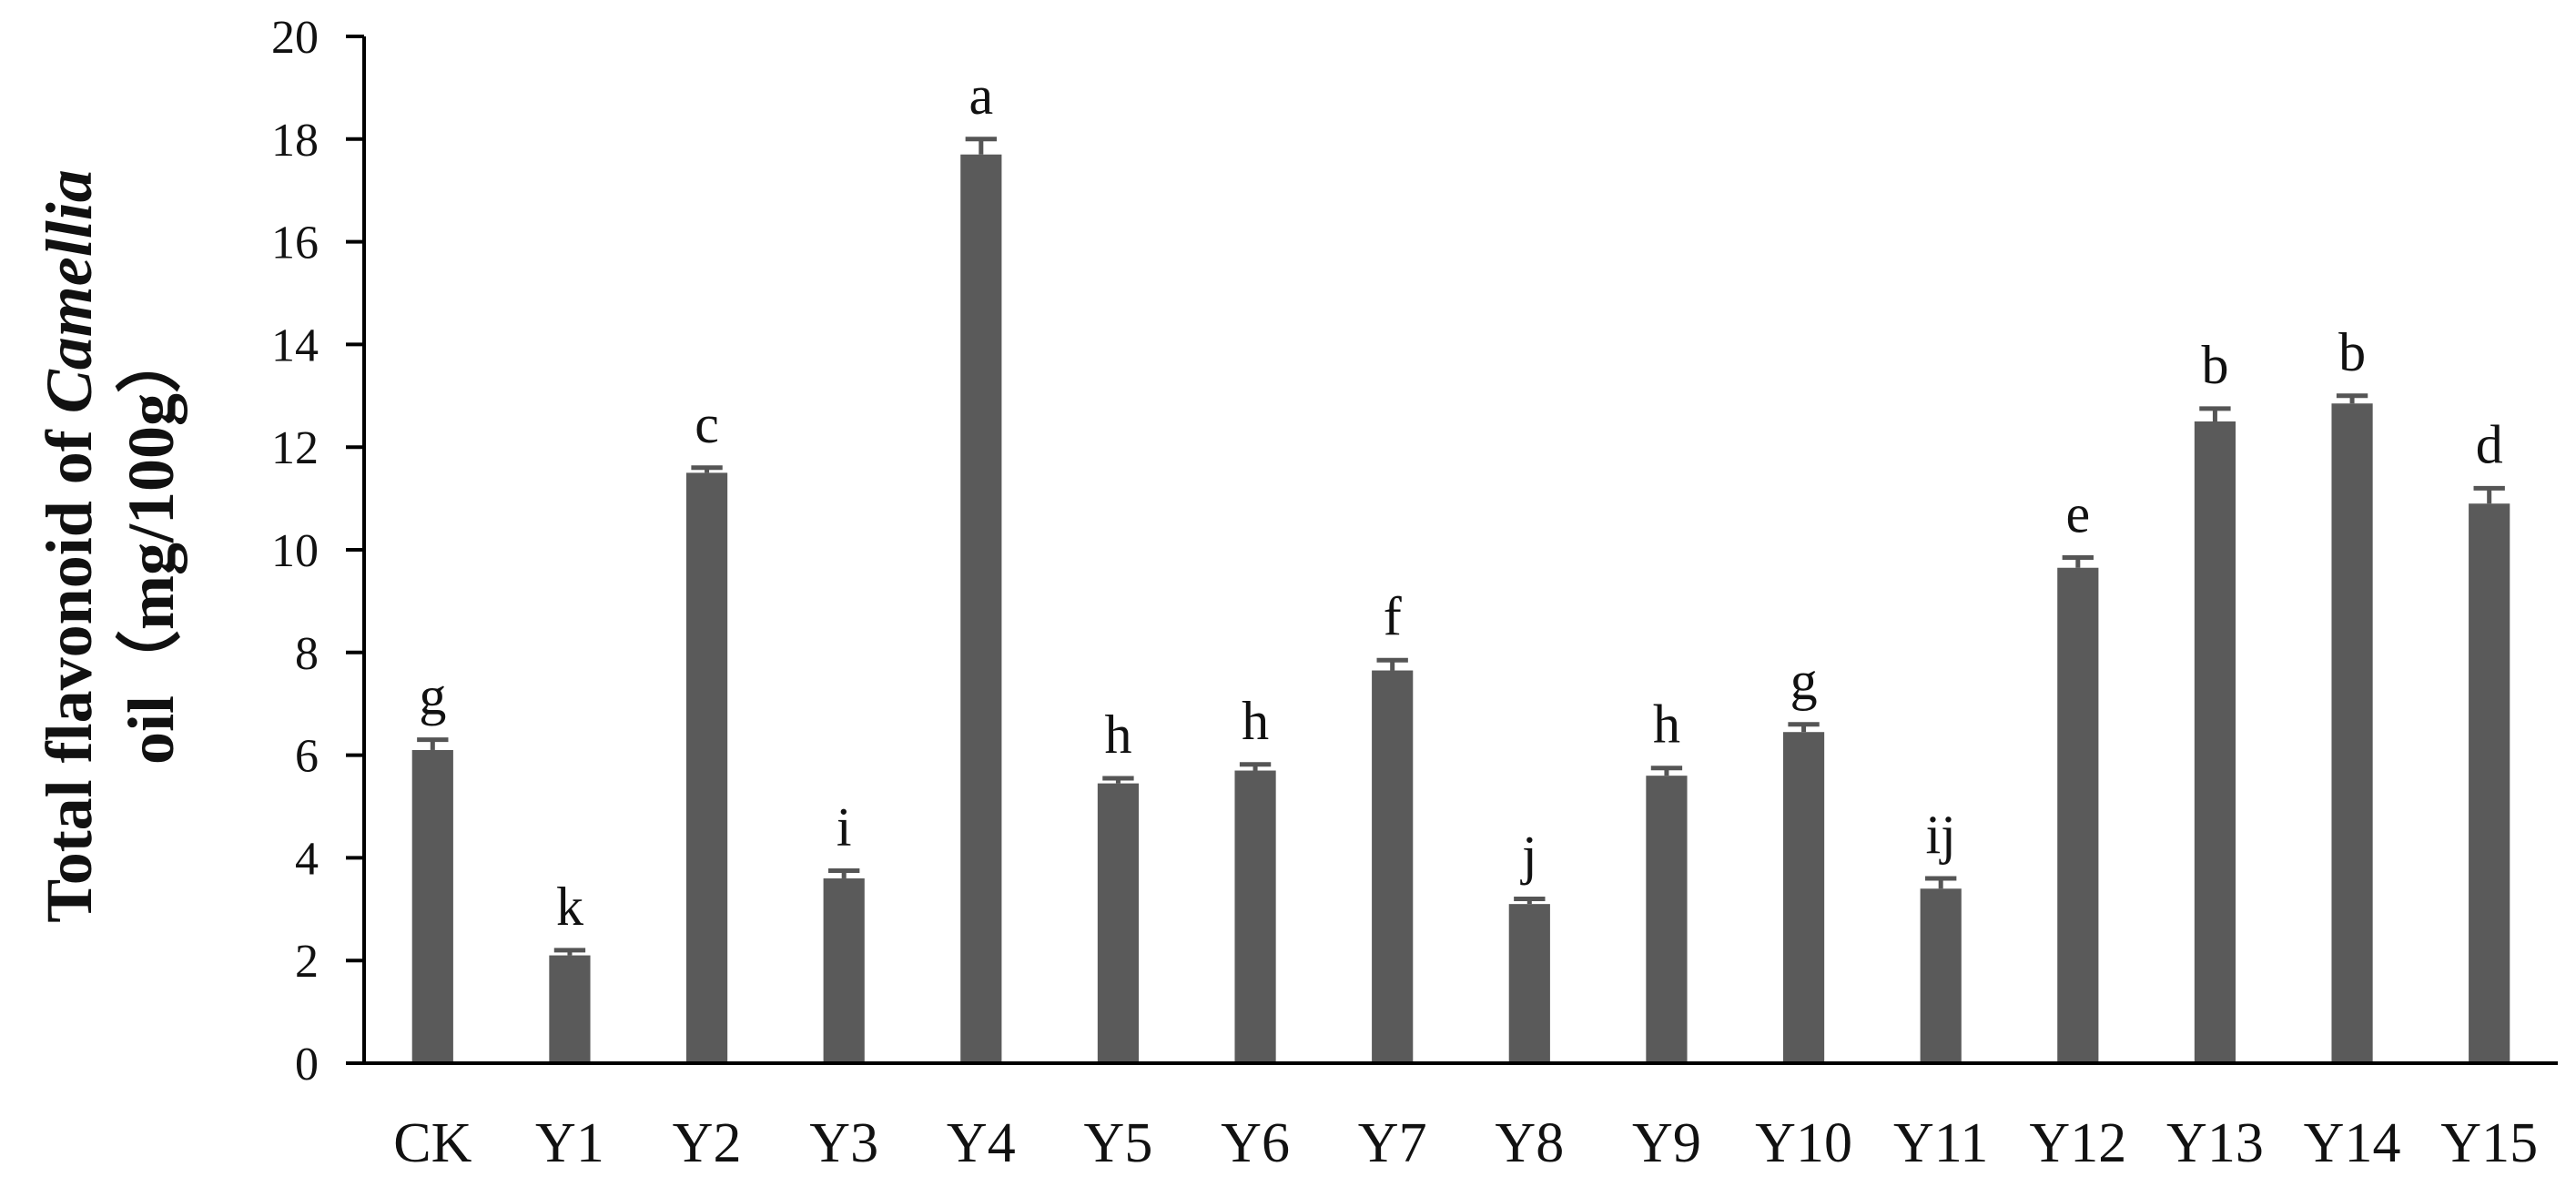 This screenshot has width=2576, height=1197. What do you see at coordinates (1941, 835) in the screenshot?
I see `significance-label-y11: ij` at bounding box center [1941, 835].